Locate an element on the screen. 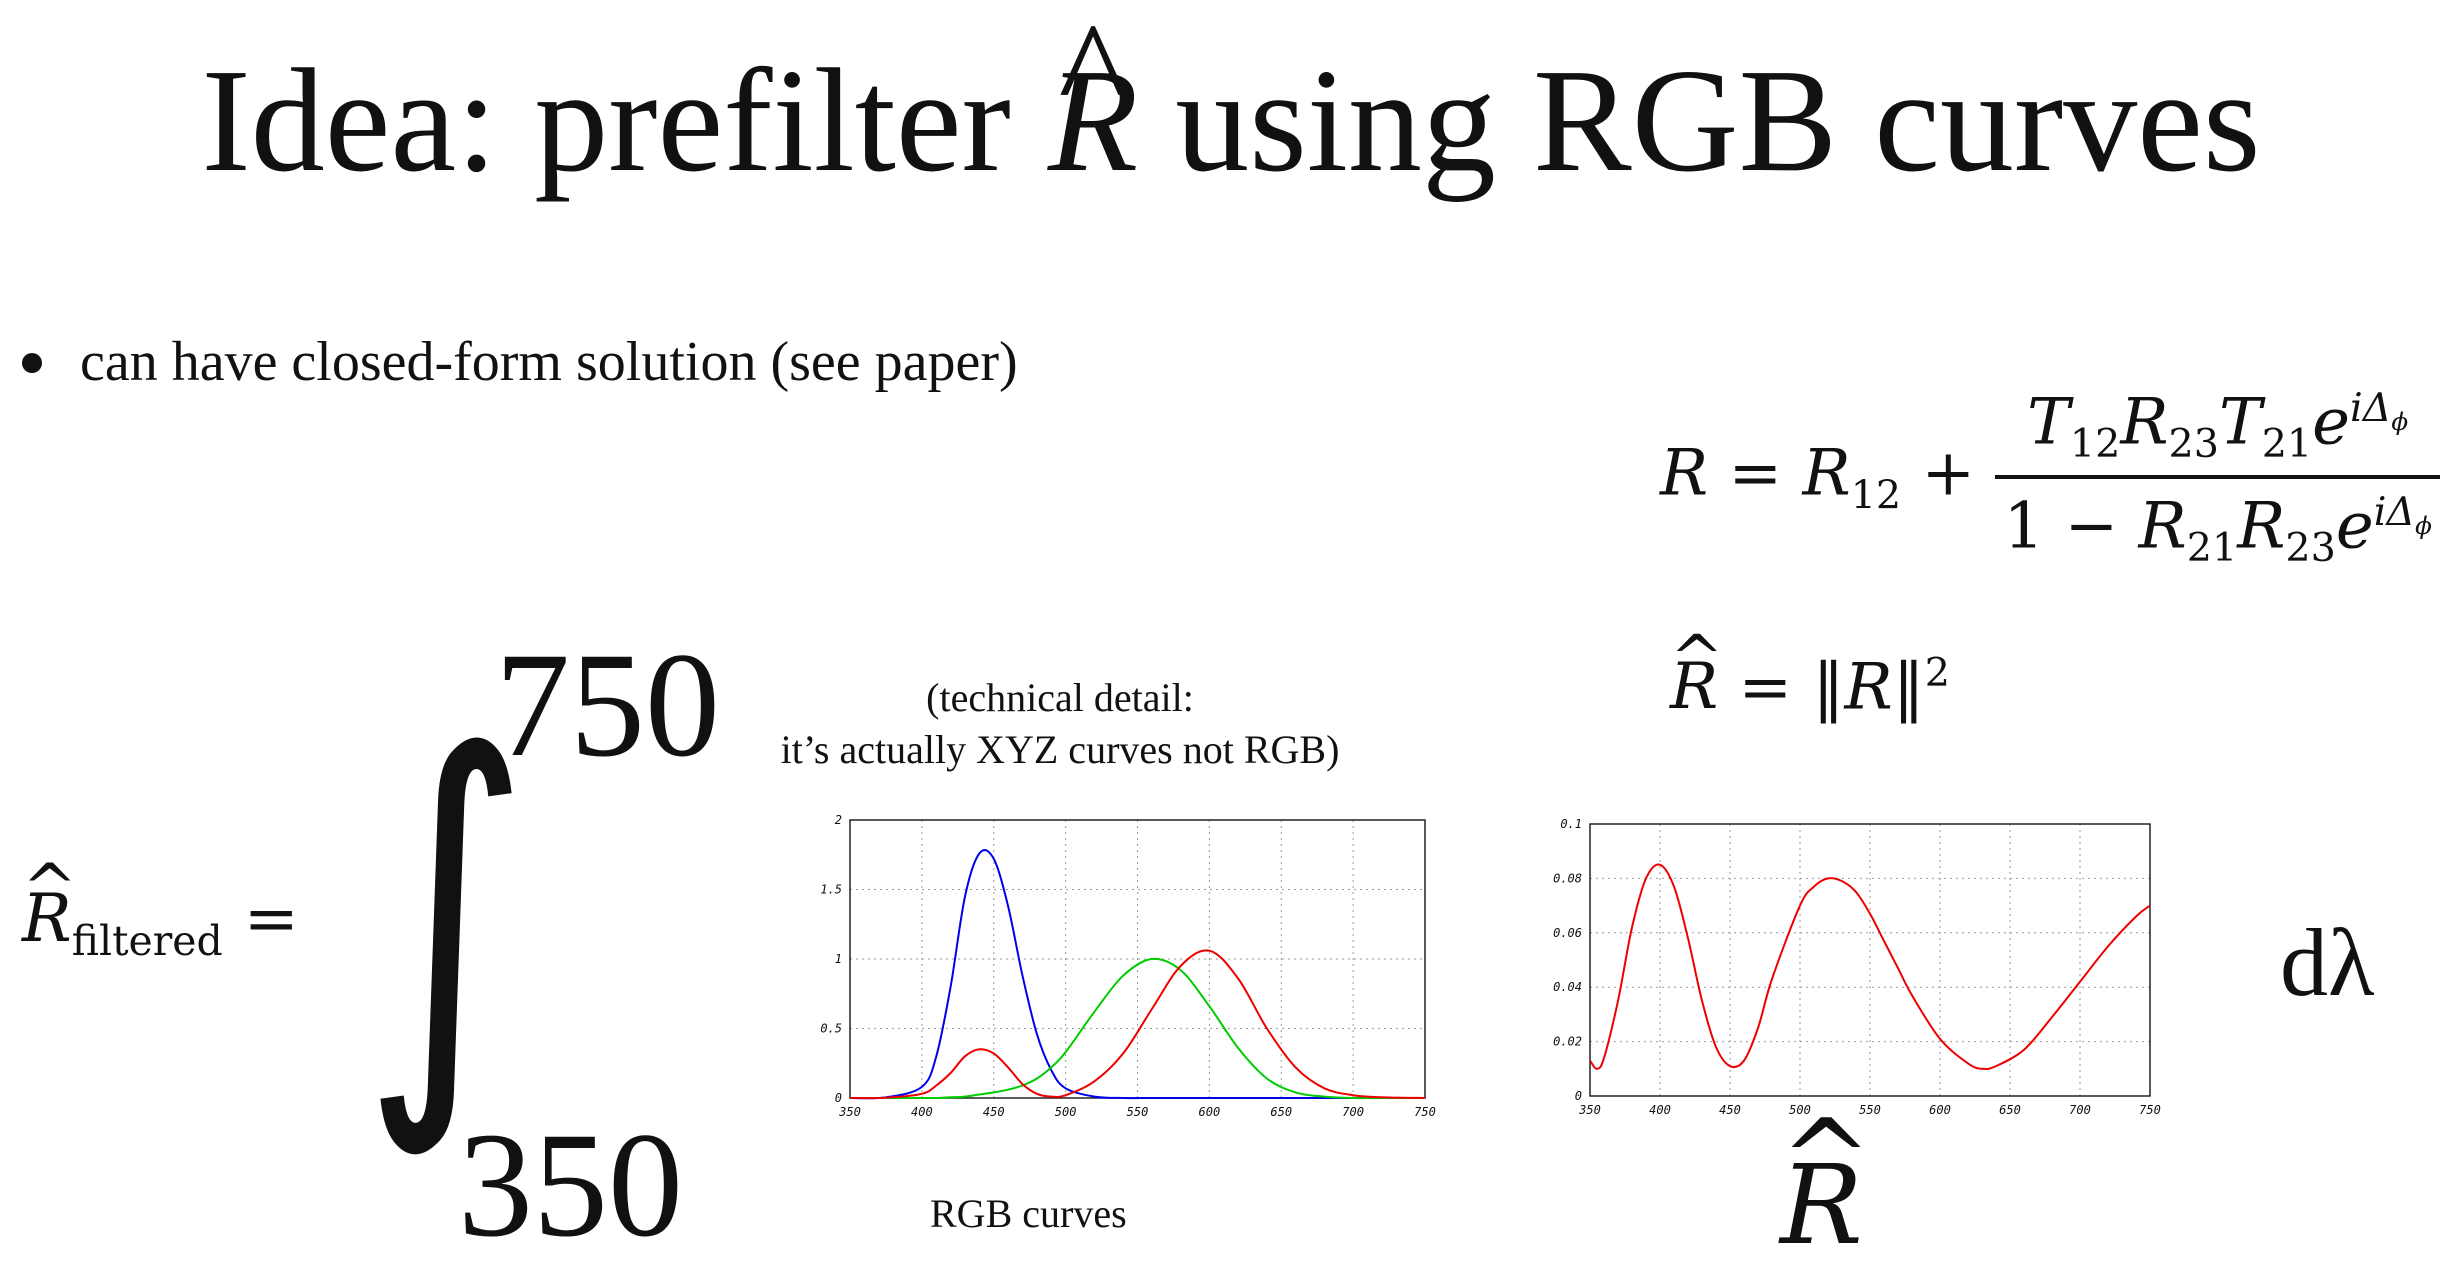 The image size is (2462, 1276). plot-frame is located at coordinates (1870, 960).